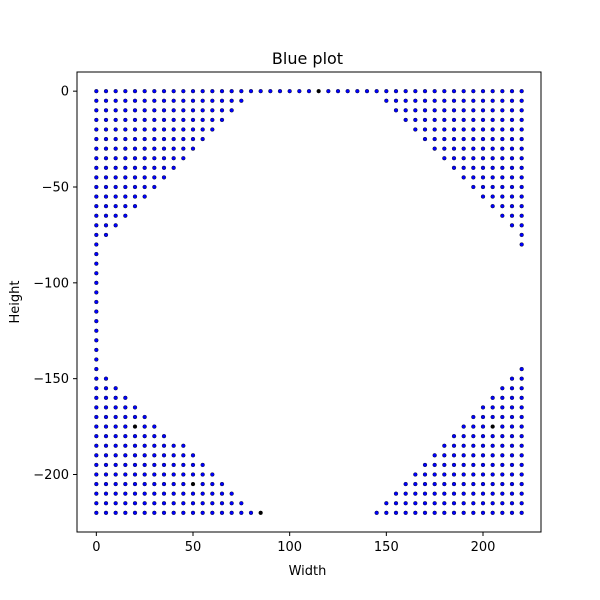 The height and width of the screenshot is (600, 600). Describe the element at coordinates (307, 58) in the screenshot. I see `chart-title: Blue plot` at that location.